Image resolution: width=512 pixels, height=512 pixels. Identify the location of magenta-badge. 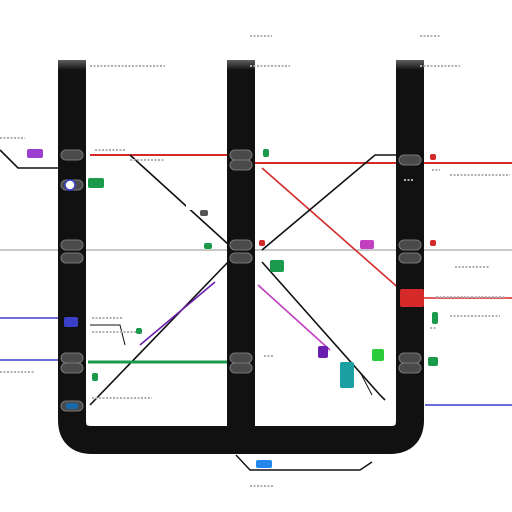
(367, 244).